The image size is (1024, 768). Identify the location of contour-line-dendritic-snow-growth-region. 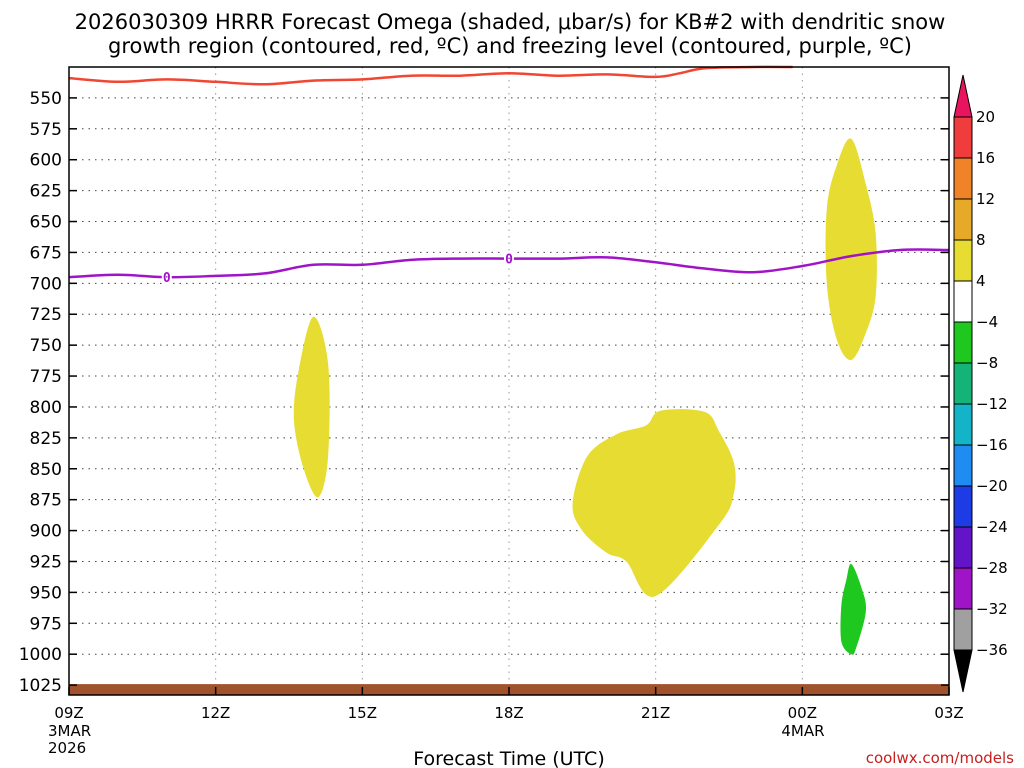
(430, 75).